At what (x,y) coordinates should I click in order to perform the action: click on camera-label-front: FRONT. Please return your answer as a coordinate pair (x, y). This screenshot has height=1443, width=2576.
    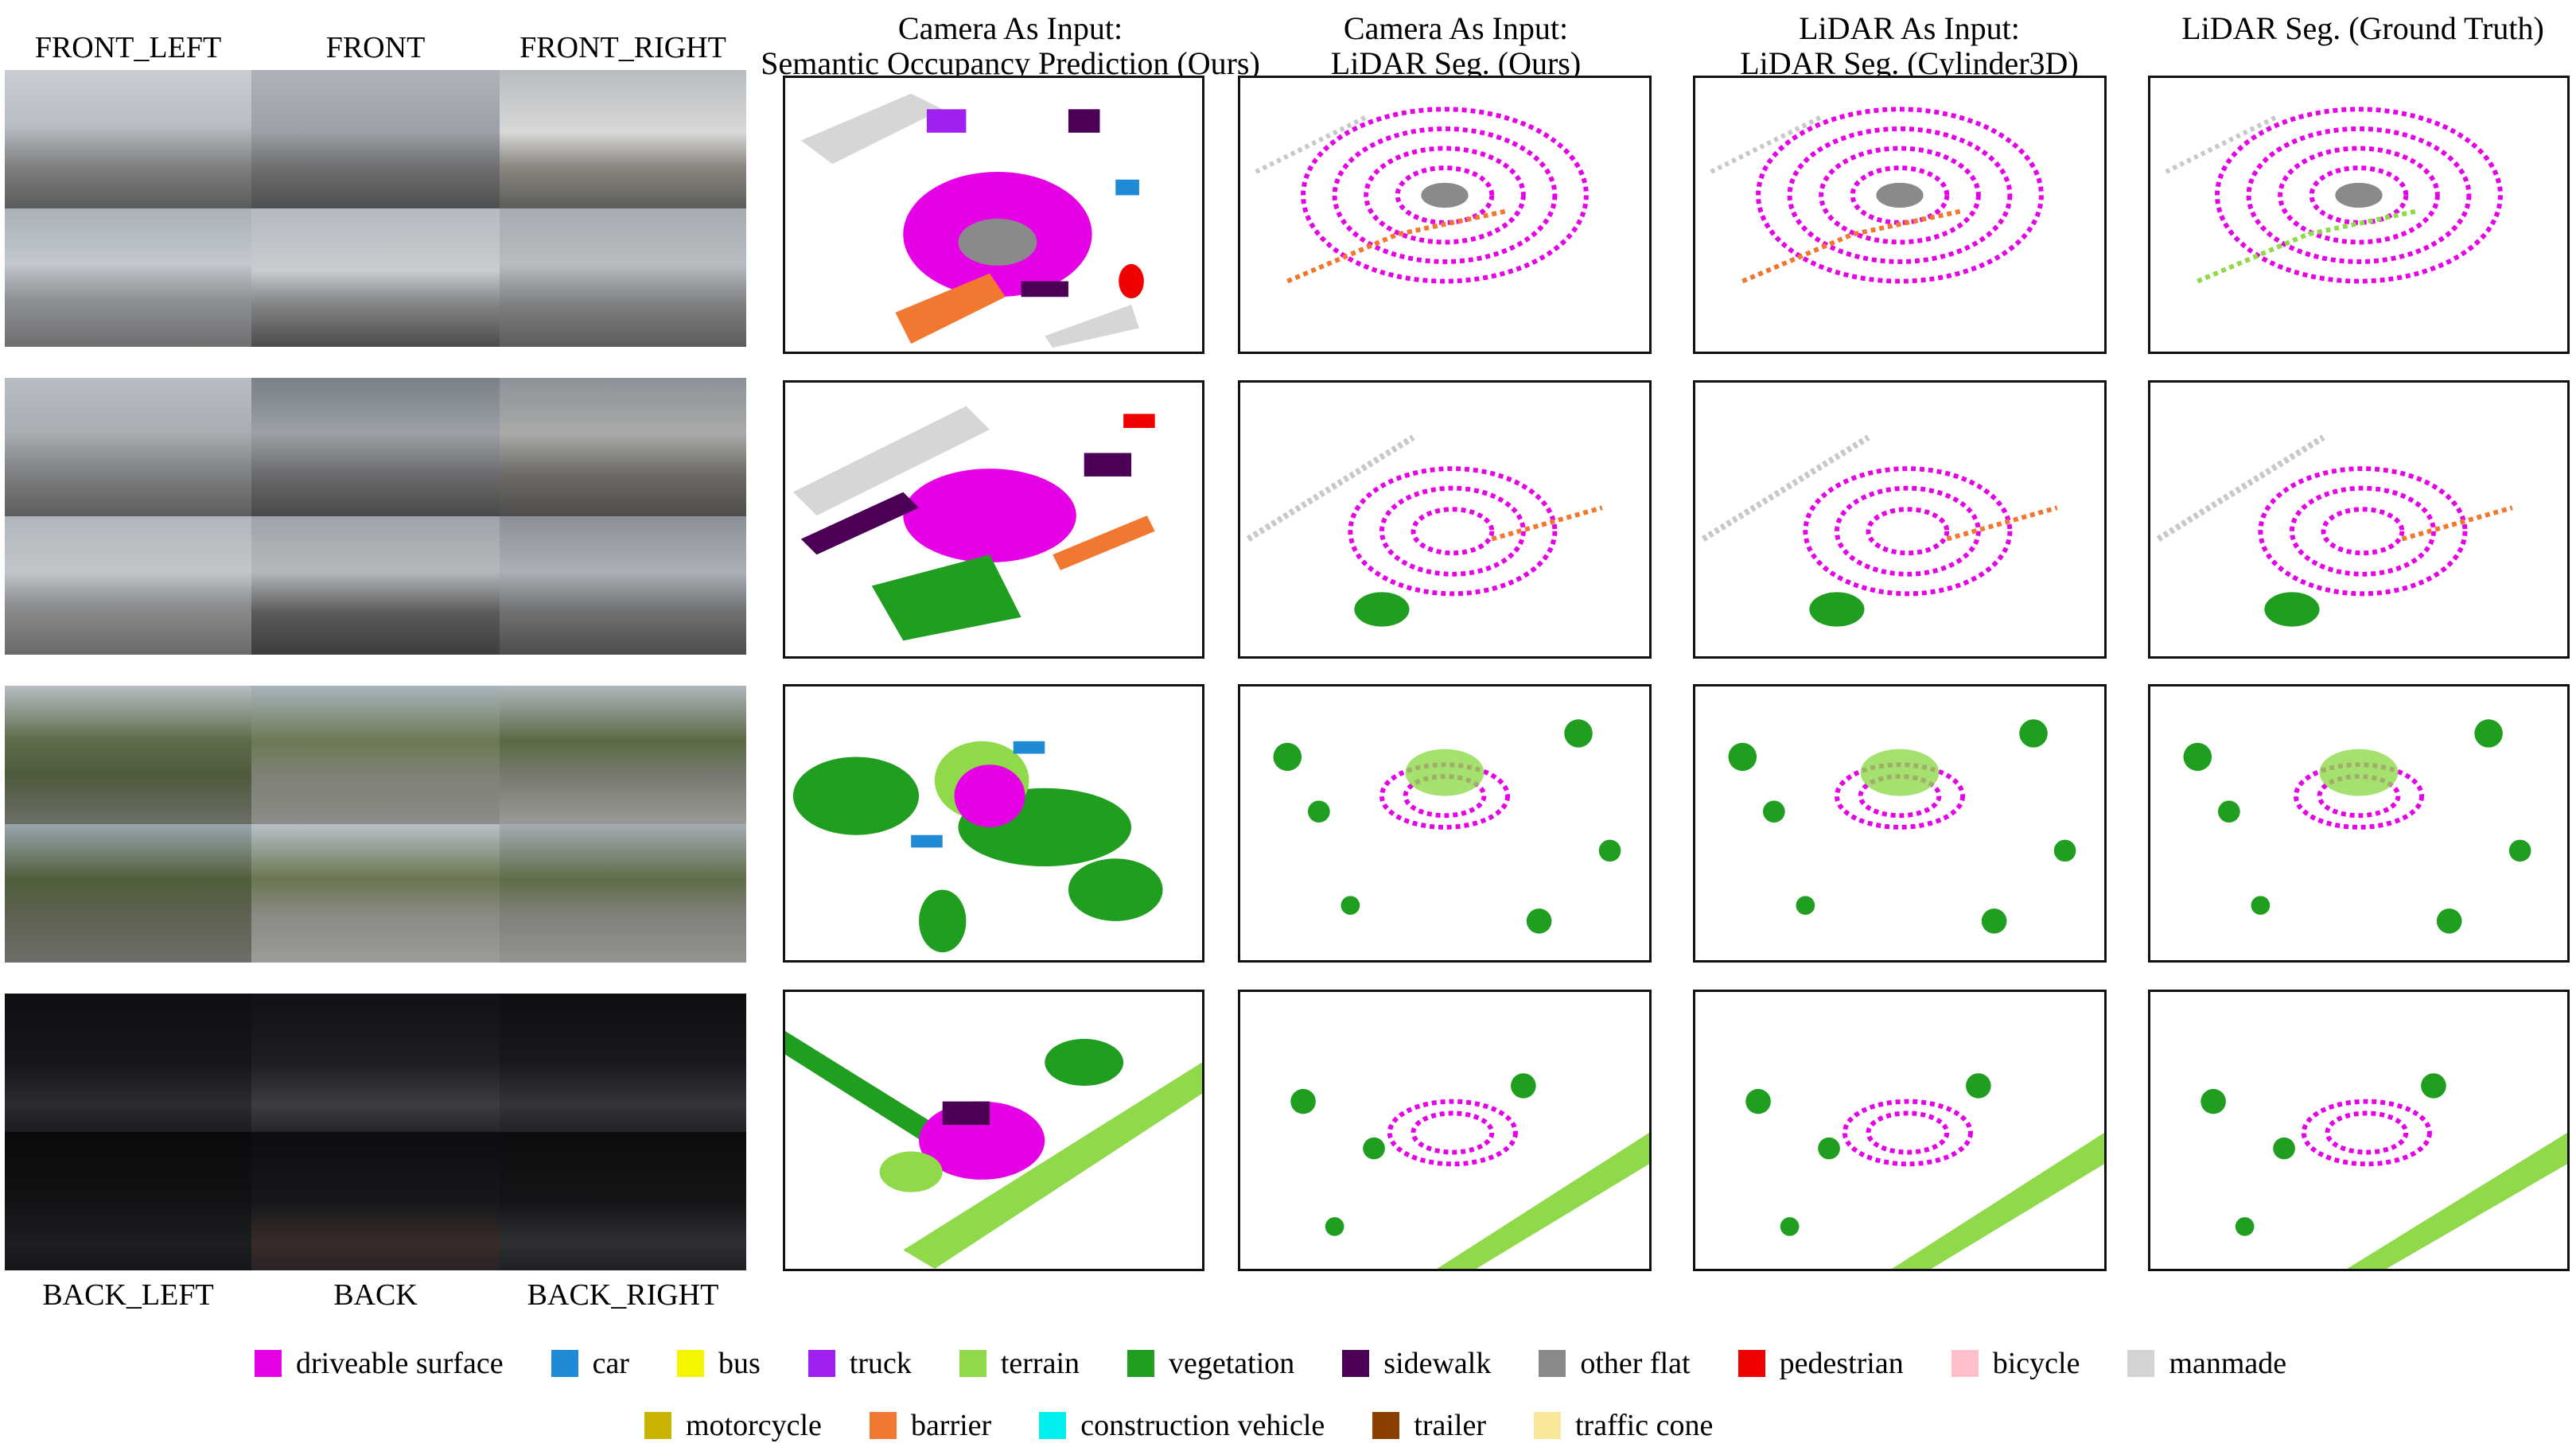
    Looking at the image, I should click on (376, 48).